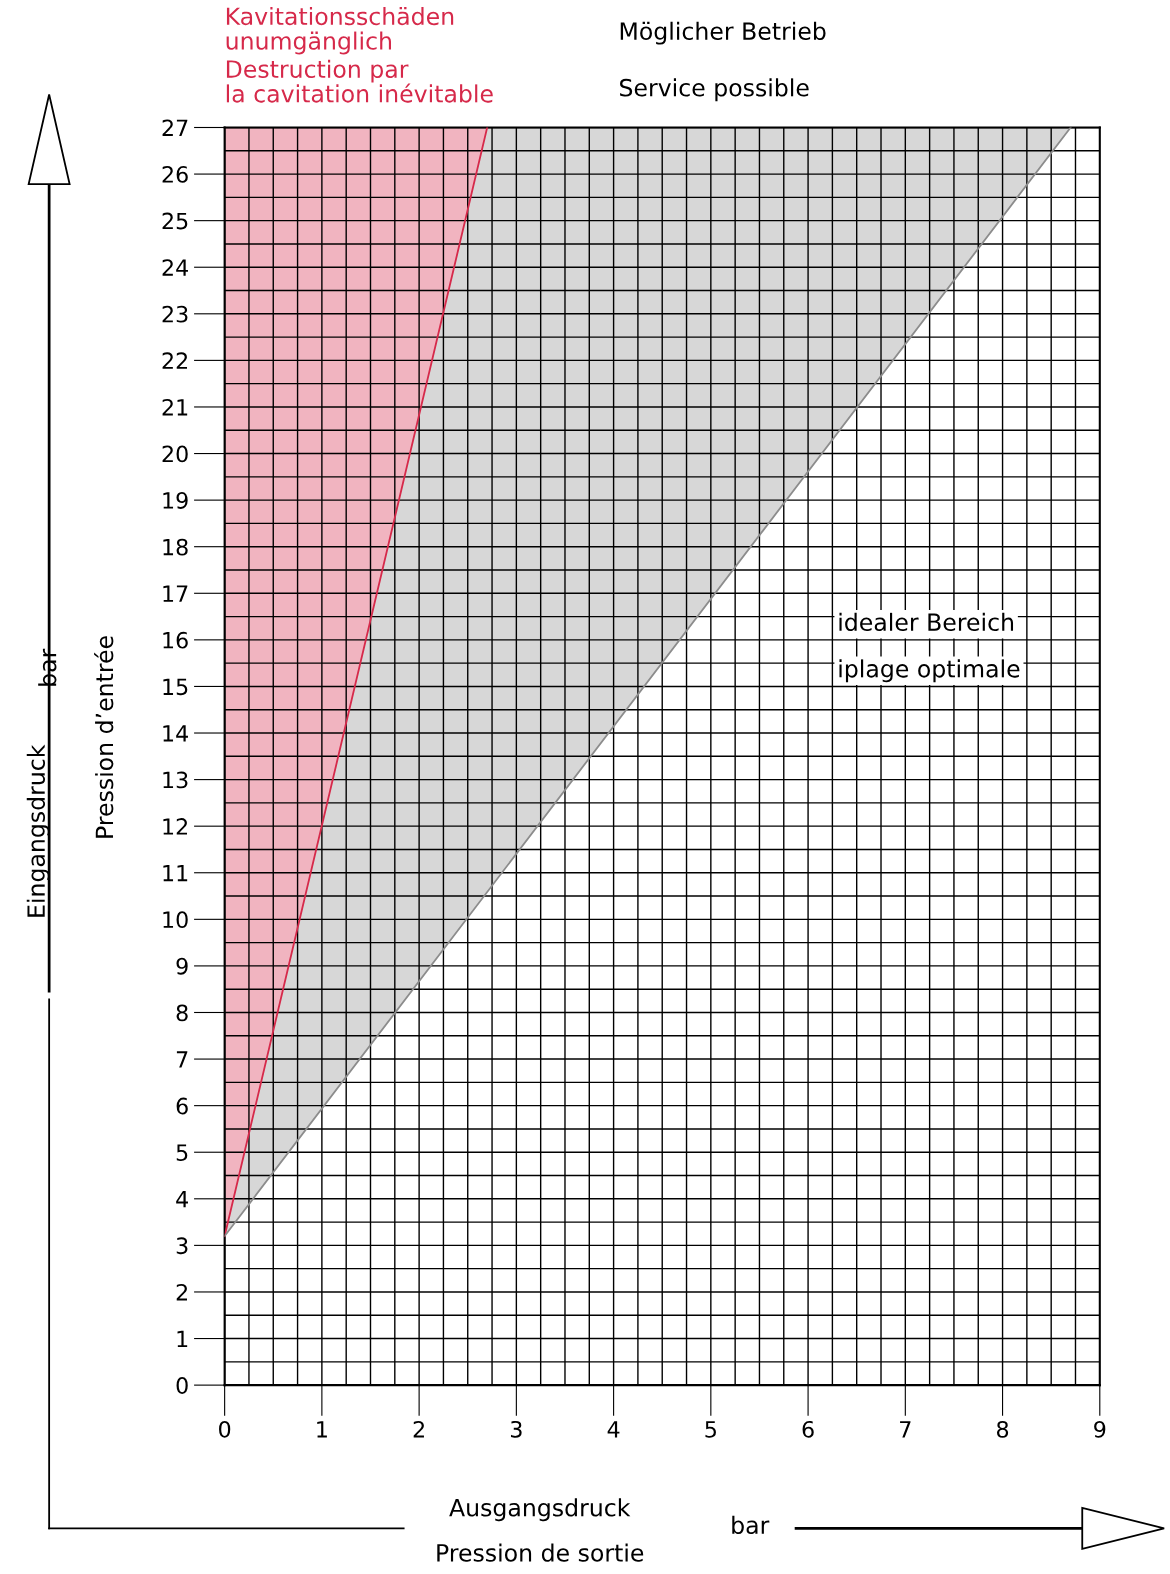  What do you see at coordinates (175, 826) in the screenshot?
I see `y-tick-label: 12` at bounding box center [175, 826].